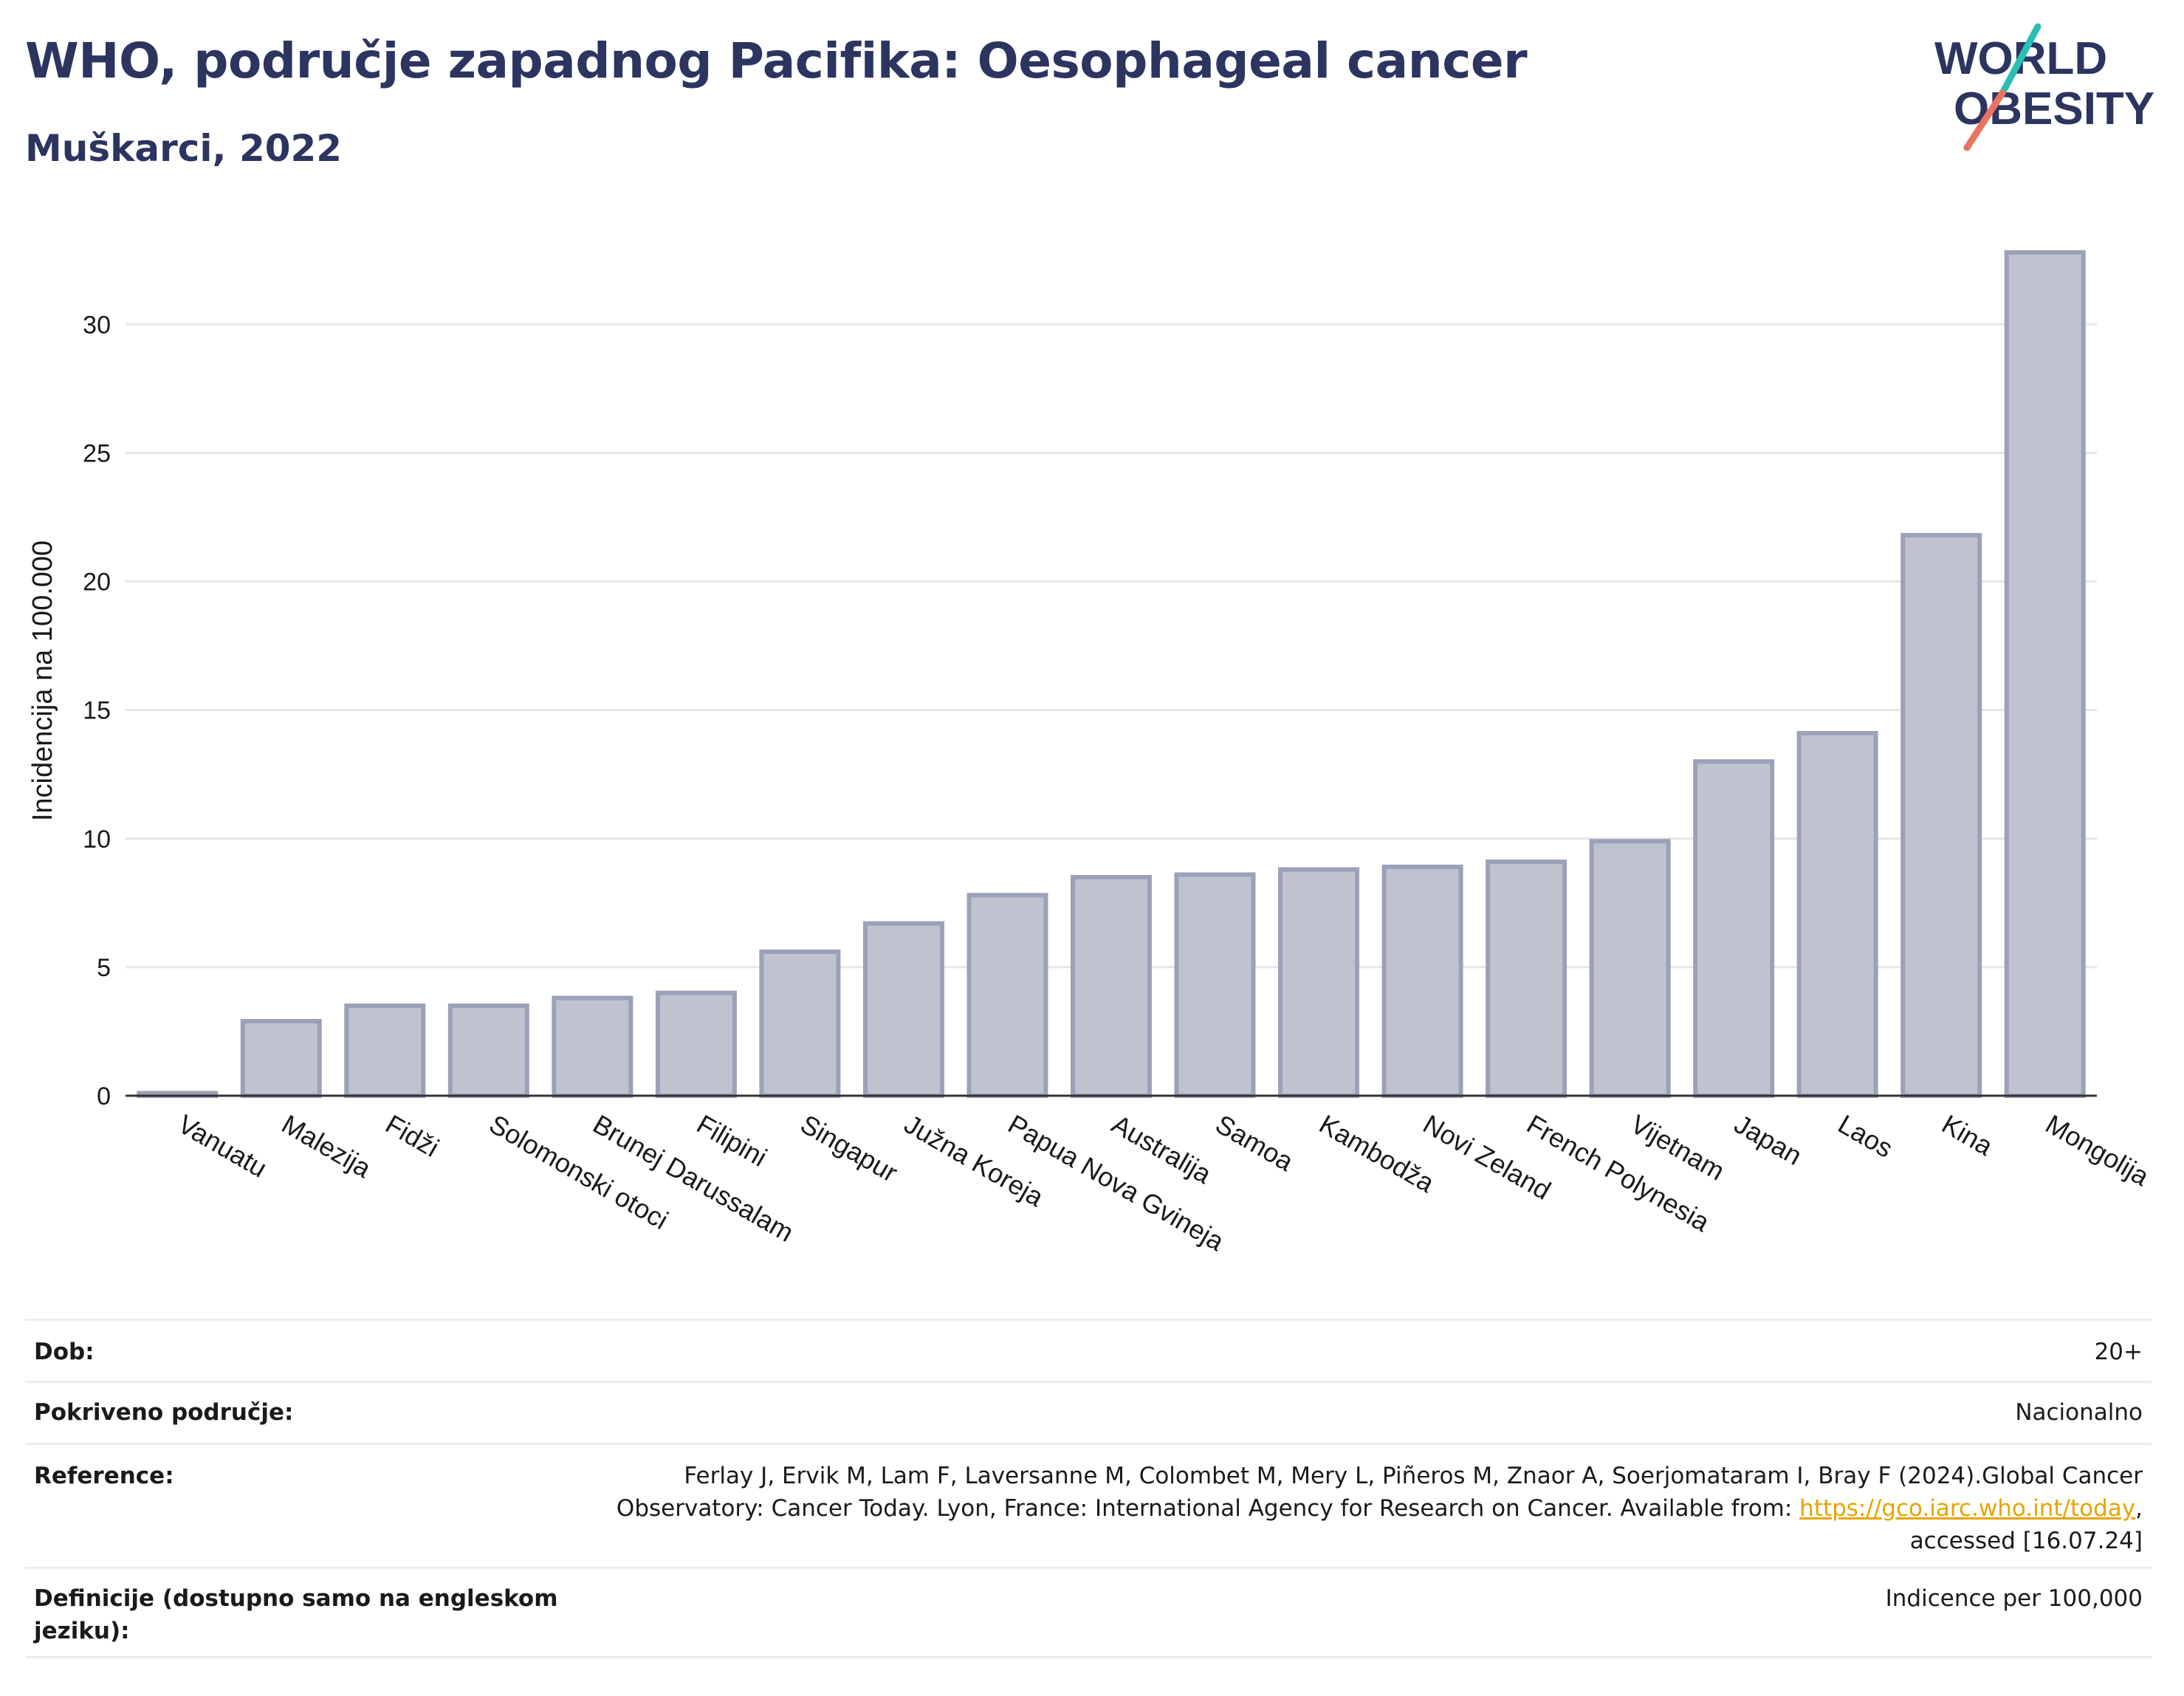  Describe the element at coordinates (184, 148) in the screenshot. I see `chart-subtitle: Muškarci, 2022` at that location.